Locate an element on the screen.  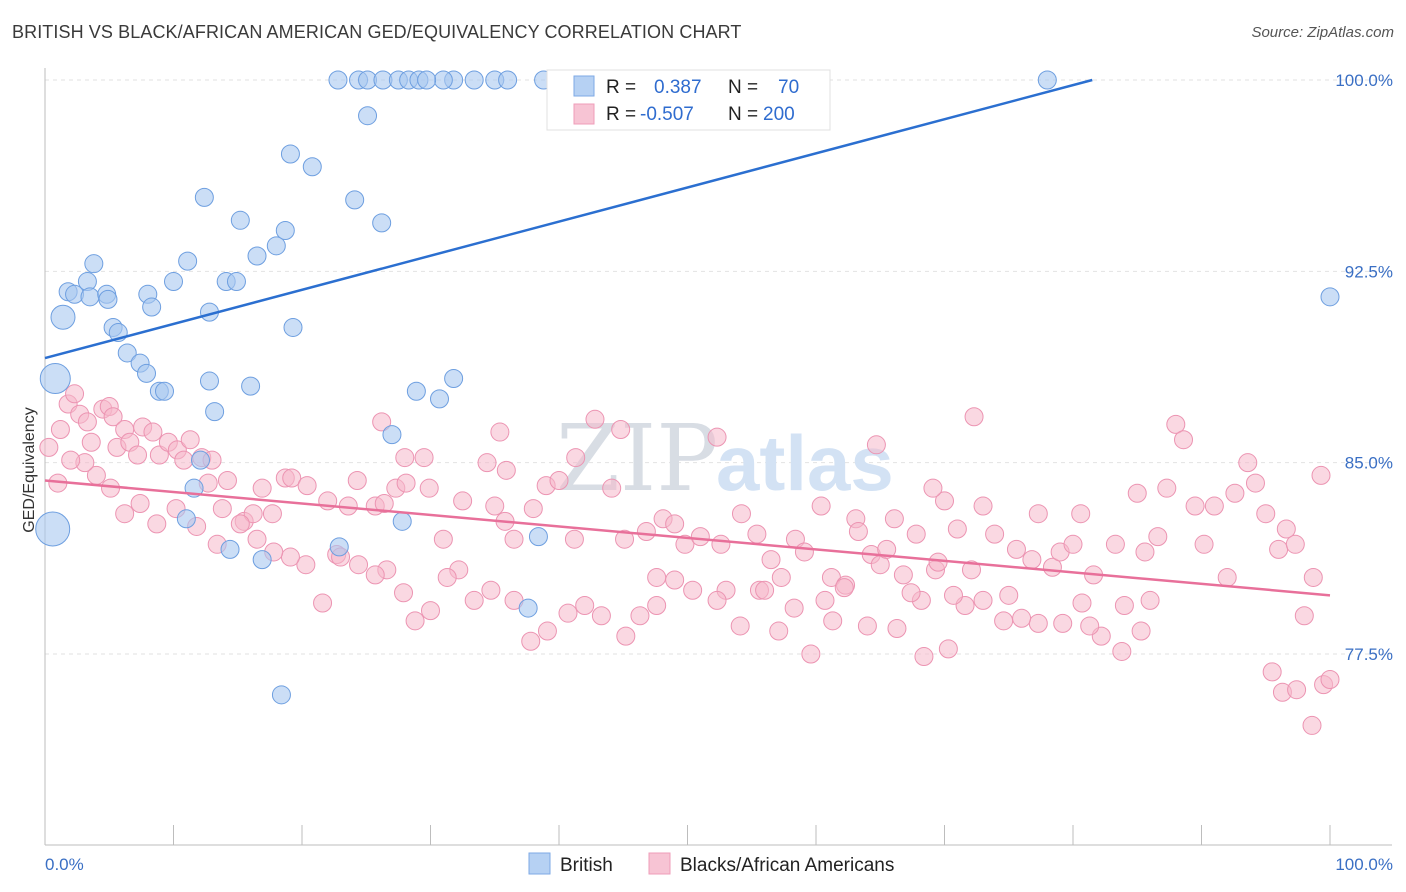
legend-british-n-value: 70 is located at coordinates (788, 87).